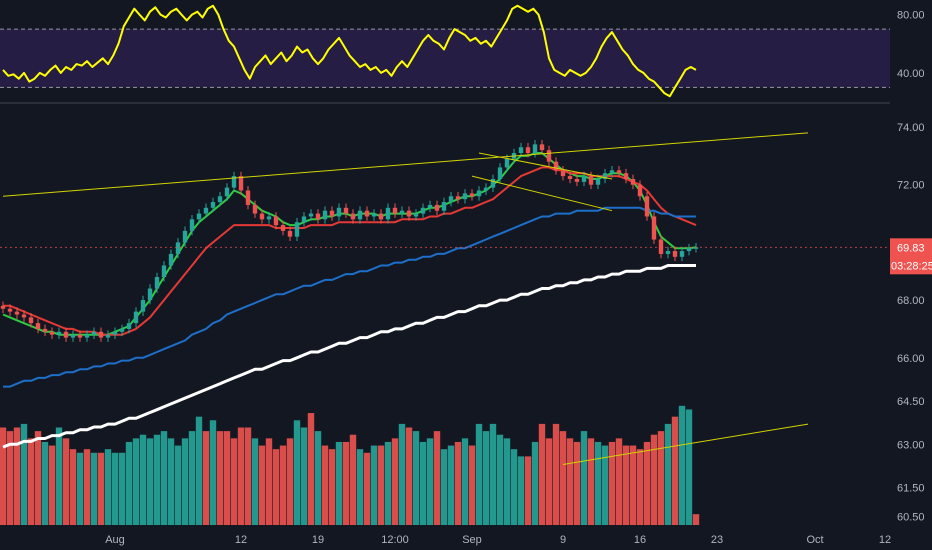 This screenshot has width=932, height=550. What do you see at coordinates (472, 540) in the screenshot?
I see `time-tick-label: Sep` at bounding box center [472, 540].